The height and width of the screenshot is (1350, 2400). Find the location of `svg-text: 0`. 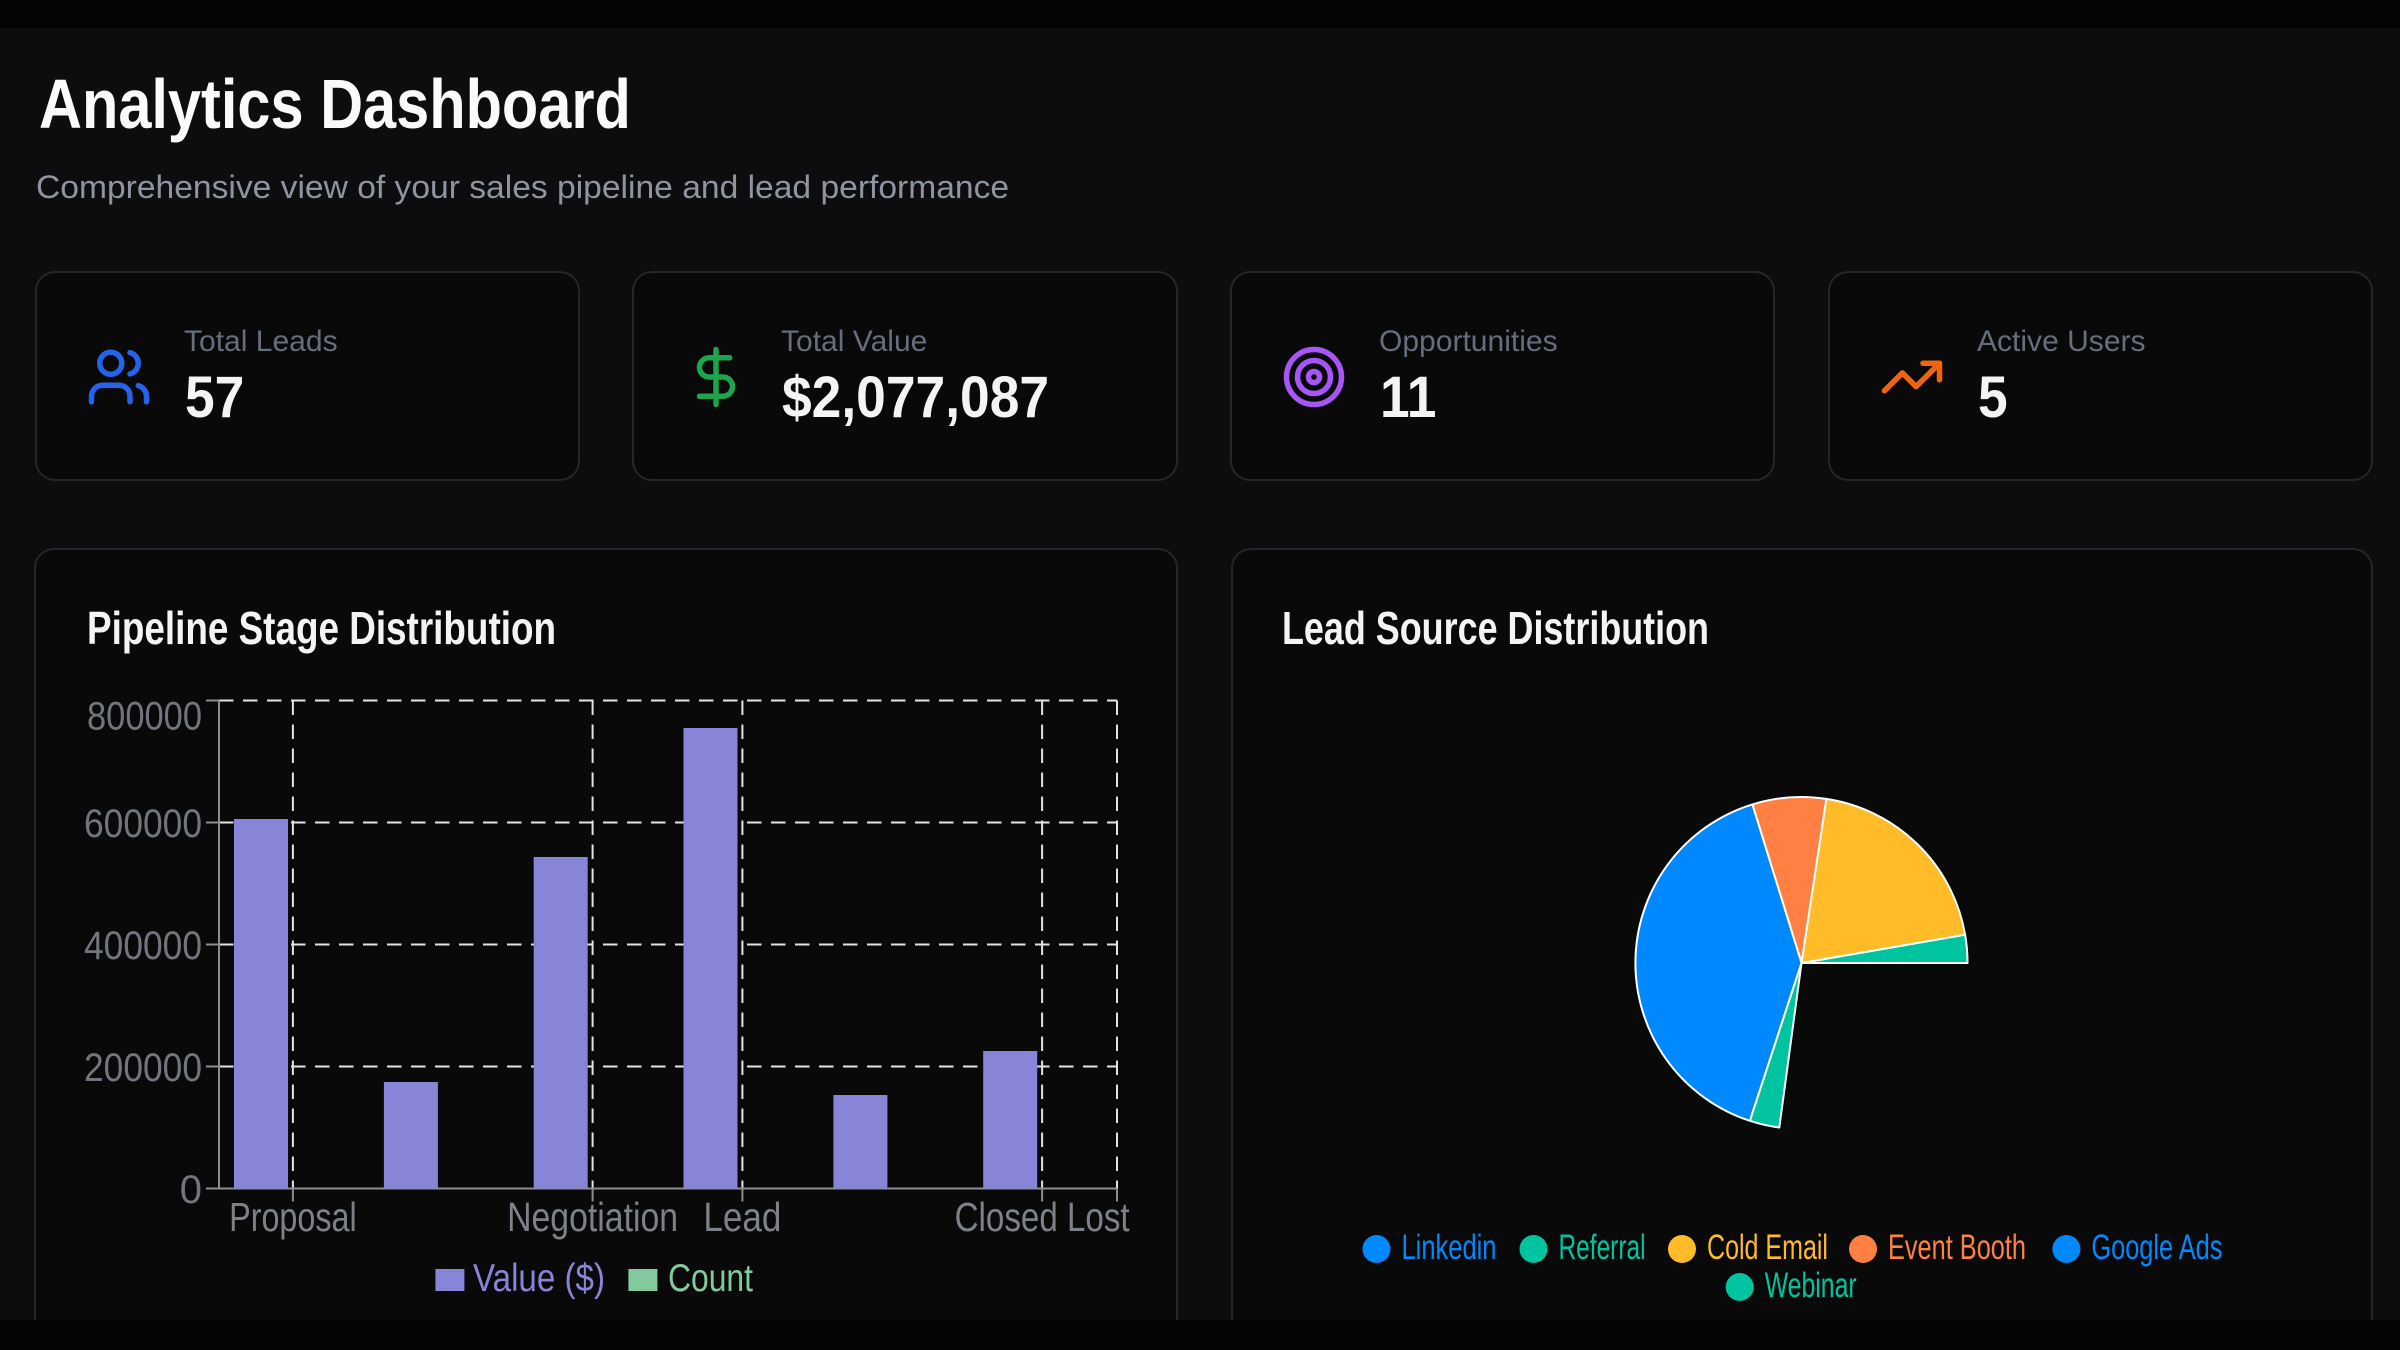

svg-text: 0 is located at coordinates (191, 1190).